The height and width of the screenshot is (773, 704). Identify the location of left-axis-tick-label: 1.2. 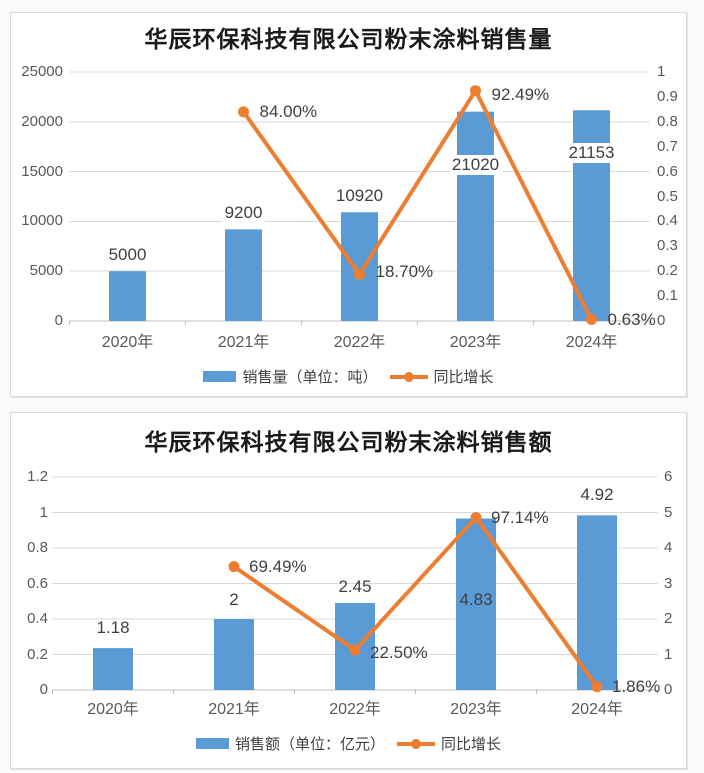
(37, 476).